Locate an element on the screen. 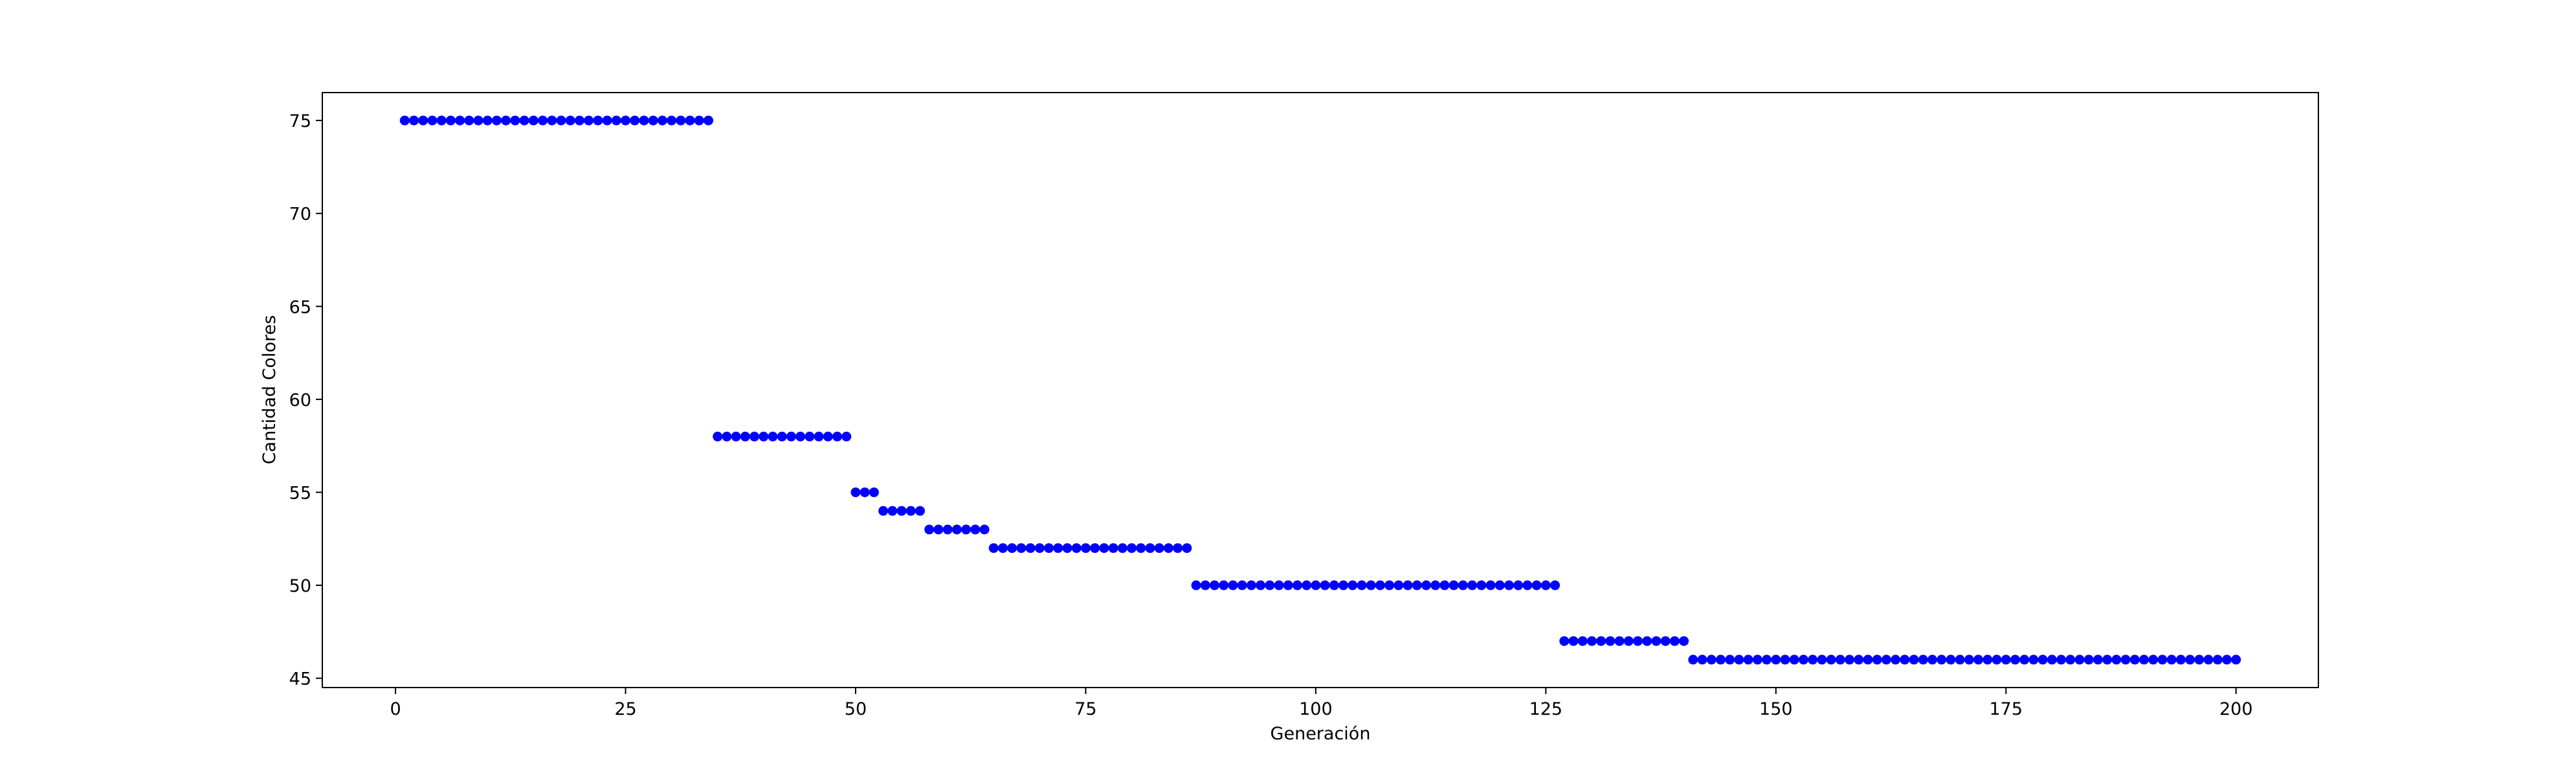 The height and width of the screenshot is (773, 2576). y-tick-label: 55 is located at coordinates (300, 493).